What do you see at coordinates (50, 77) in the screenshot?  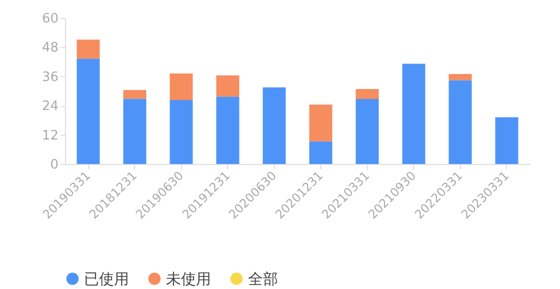 I see `y-tick-label: 36` at bounding box center [50, 77].